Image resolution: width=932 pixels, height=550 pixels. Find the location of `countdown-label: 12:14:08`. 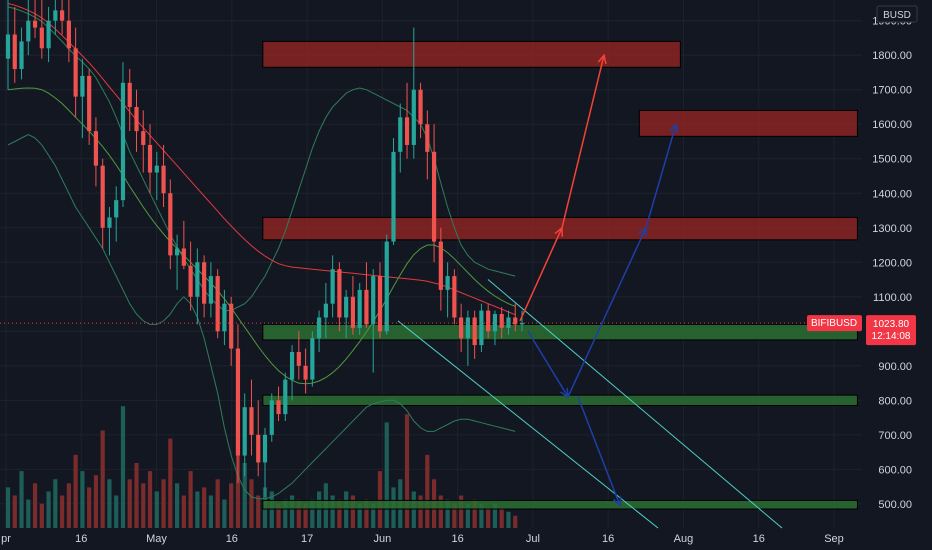

countdown-label: 12:14:08 is located at coordinates (891, 336).